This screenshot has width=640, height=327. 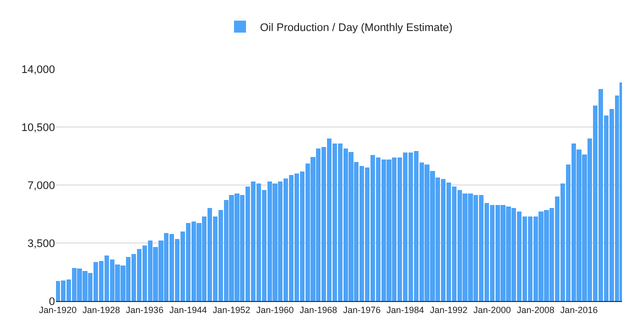 What do you see at coordinates (319, 309) in the screenshot?
I see `x-tick-label: Jan-1968` at bounding box center [319, 309].